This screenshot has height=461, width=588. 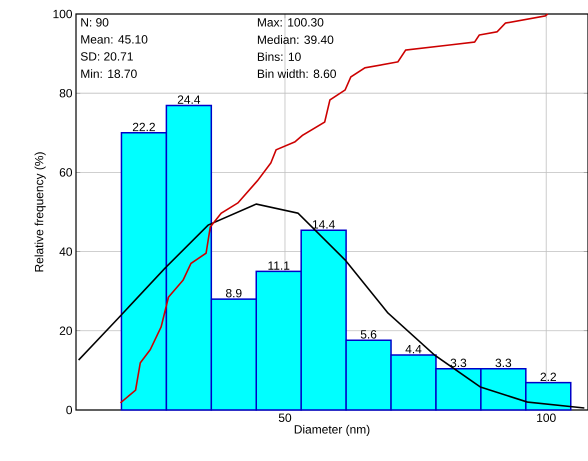 I want to click on y-tick-label: 0, so click(x=69, y=410).